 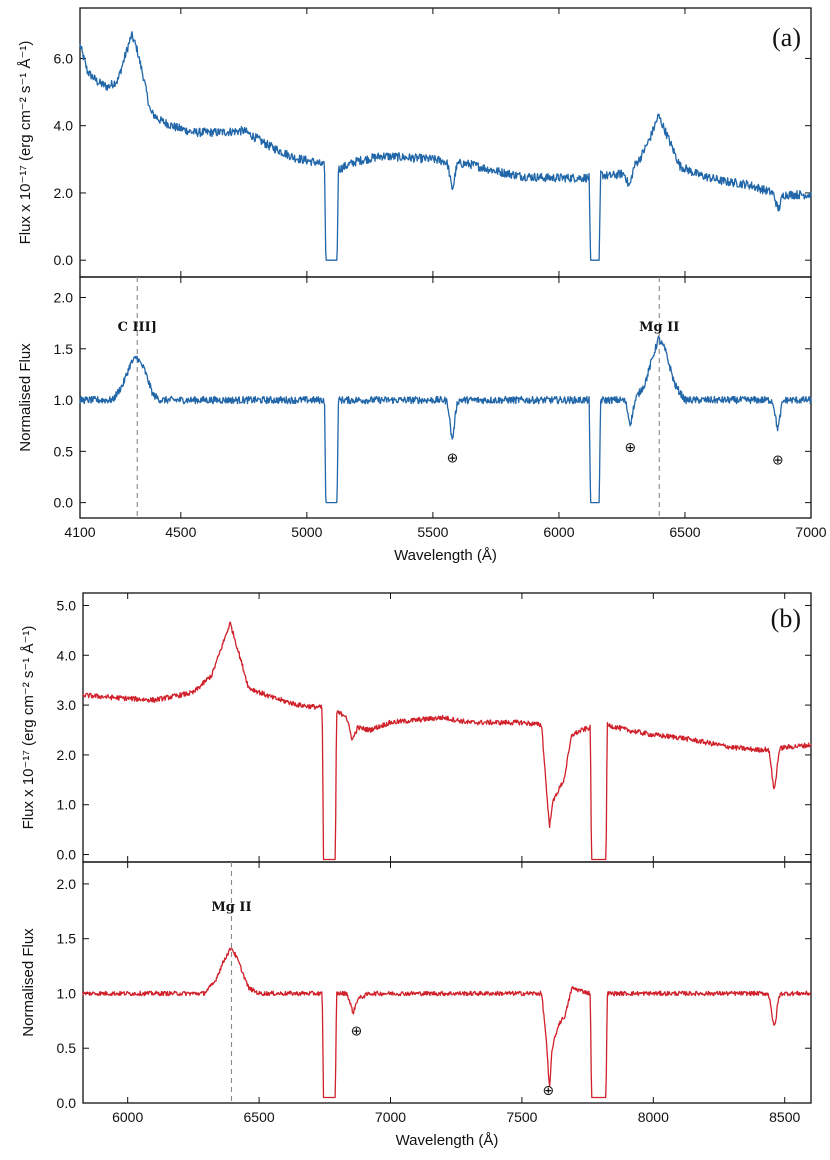 What do you see at coordinates (784, 1117) in the screenshot?
I see `x-tick-label: 8500` at bounding box center [784, 1117].